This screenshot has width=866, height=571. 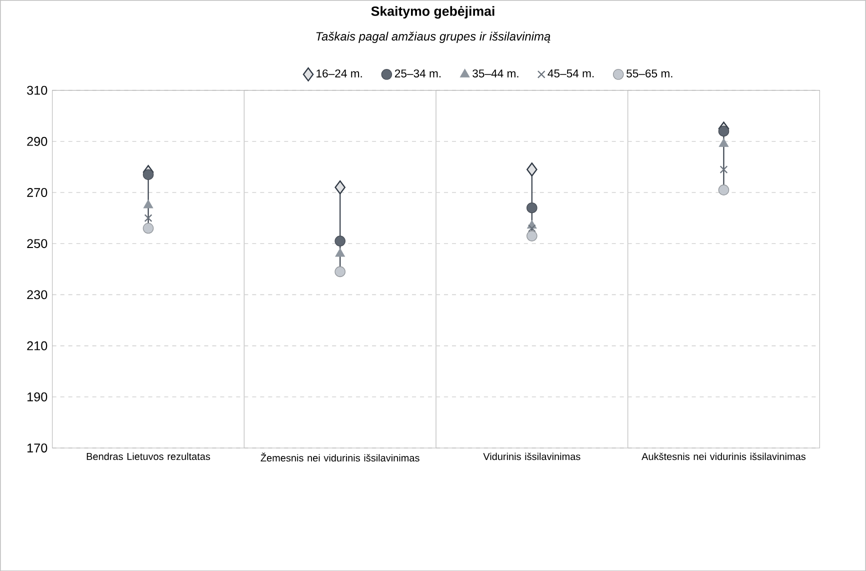 I want to click on x-tick-label: Bendras Lietuvos rezultatas, so click(x=148, y=456).